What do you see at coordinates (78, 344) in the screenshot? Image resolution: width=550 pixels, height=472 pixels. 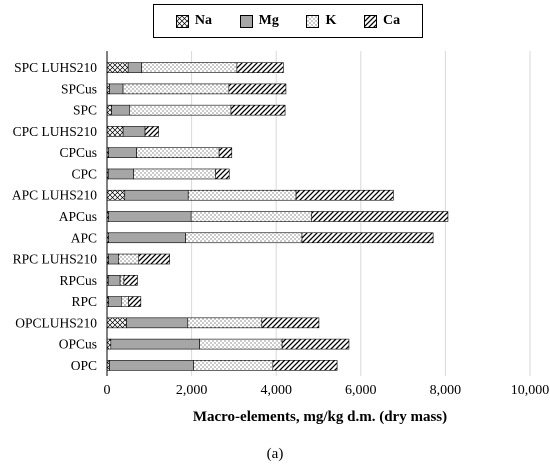 I see `category-label-opcus: OPCus` at bounding box center [78, 344].